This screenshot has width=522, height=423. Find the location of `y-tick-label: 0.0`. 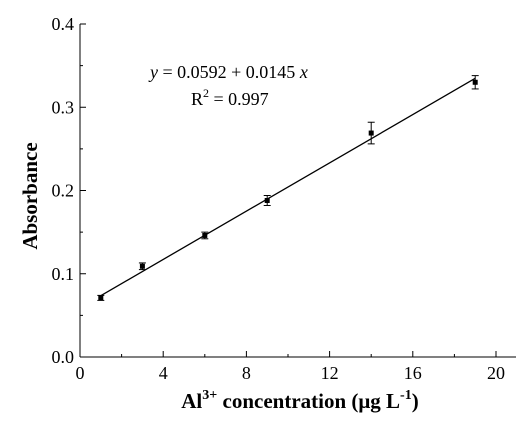

y-tick-label: 0.0 is located at coordinates (63, 357).